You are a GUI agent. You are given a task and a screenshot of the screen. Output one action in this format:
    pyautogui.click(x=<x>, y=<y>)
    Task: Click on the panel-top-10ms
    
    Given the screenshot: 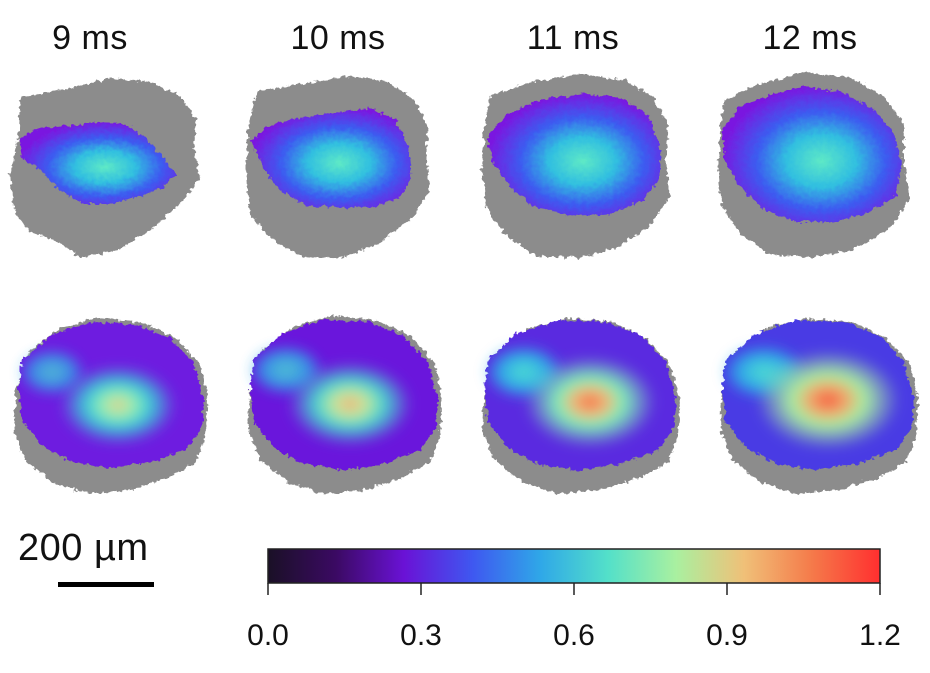 What is the action you would take?
    pyautogui.click(x=338, y=167)
    